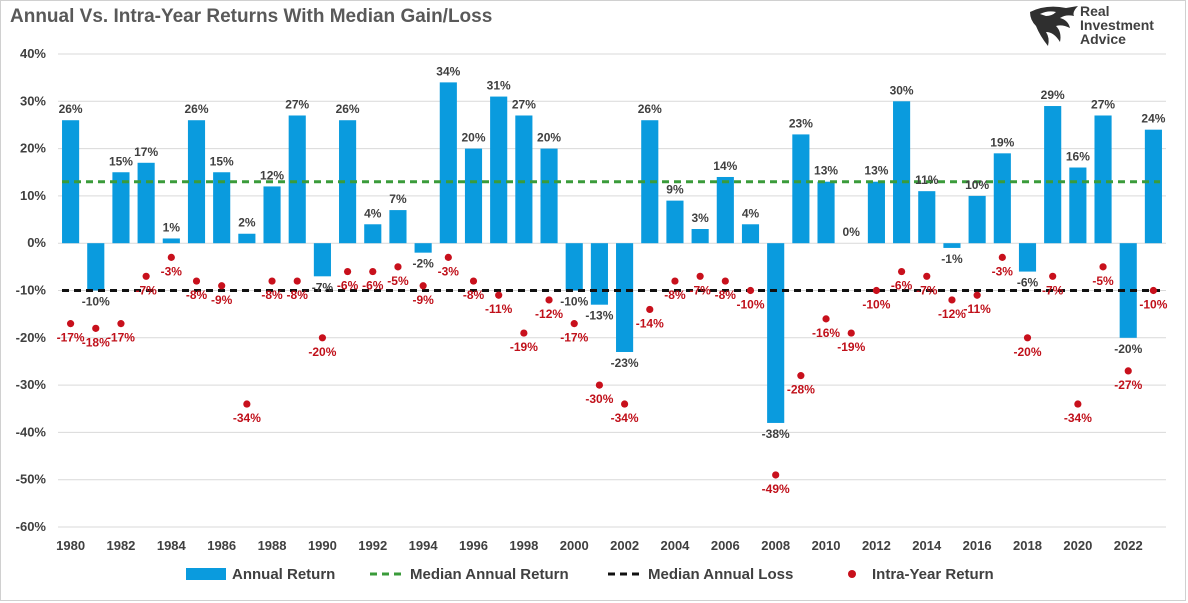 The image size is (1188, 603). Describe the element at coordinates (473, 138) in the screenshot. I see `bar-value-label: 20%` at that location.